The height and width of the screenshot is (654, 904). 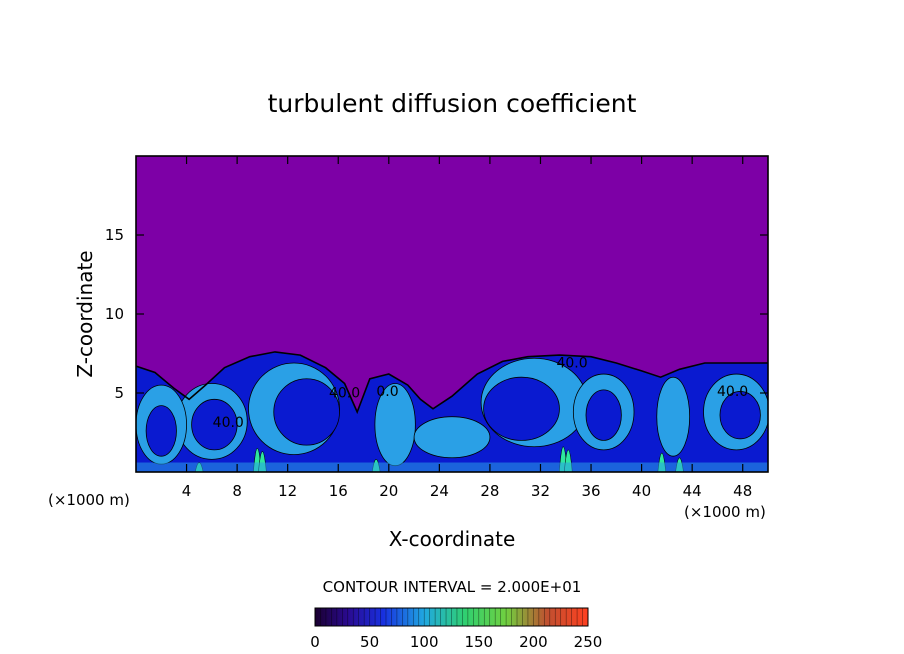 What do you see at coordinates (452, 587) in the screenshot?
I see `contour-interval-label: CONTOUR INTERVAL = 2.000E+01` at bounding box center [452, 587].